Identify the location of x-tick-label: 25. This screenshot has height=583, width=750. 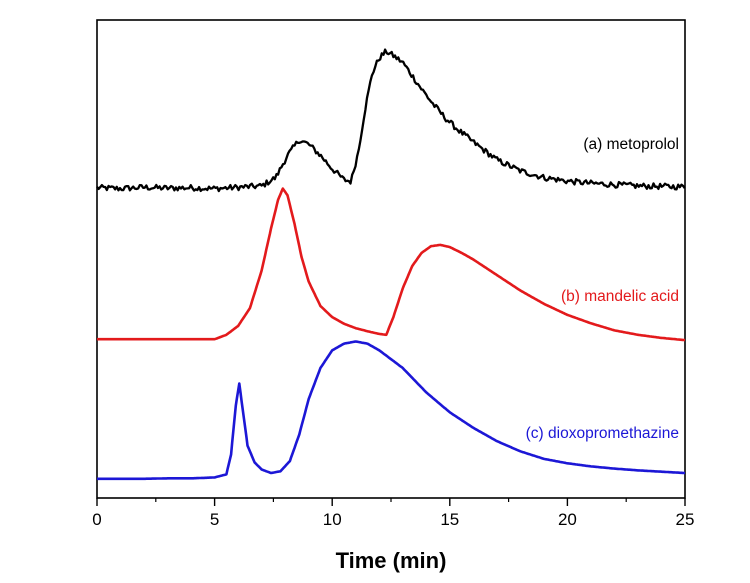
(685, 519).